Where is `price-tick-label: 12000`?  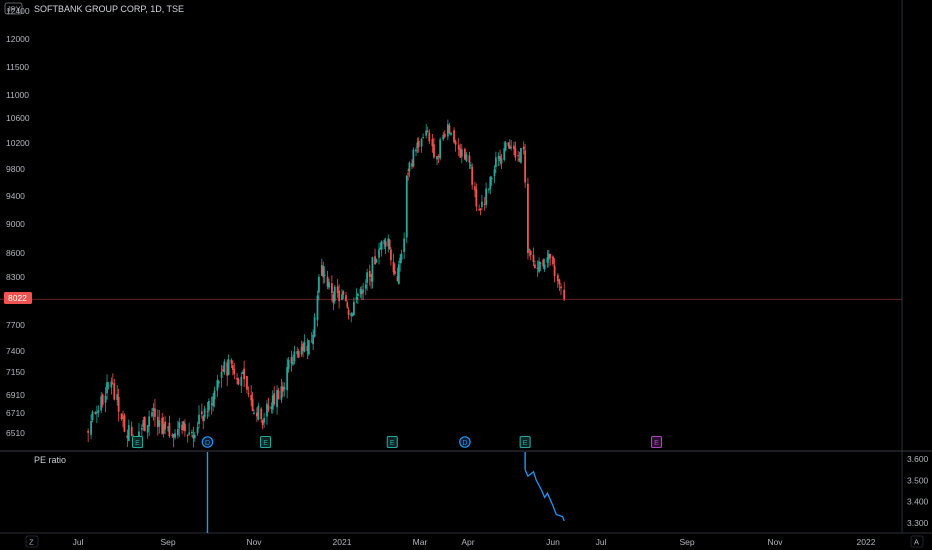
price-tick-label: 12000 is located at coordinates (18, 39).